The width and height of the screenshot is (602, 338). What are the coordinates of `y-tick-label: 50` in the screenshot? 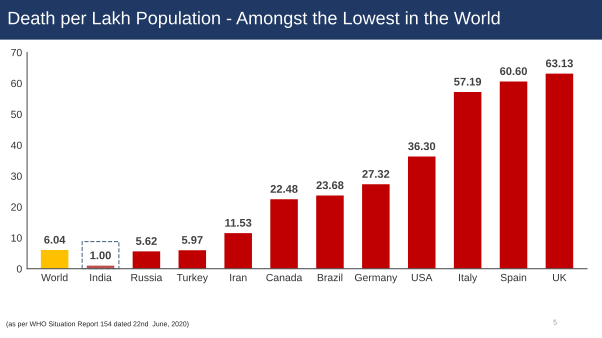 It's located at (16, 114).